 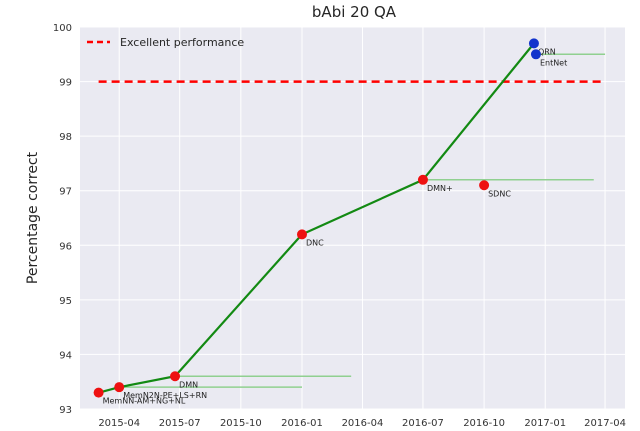 I want to click on x-tick-label: 2015-07, so click(x=180, y=423).